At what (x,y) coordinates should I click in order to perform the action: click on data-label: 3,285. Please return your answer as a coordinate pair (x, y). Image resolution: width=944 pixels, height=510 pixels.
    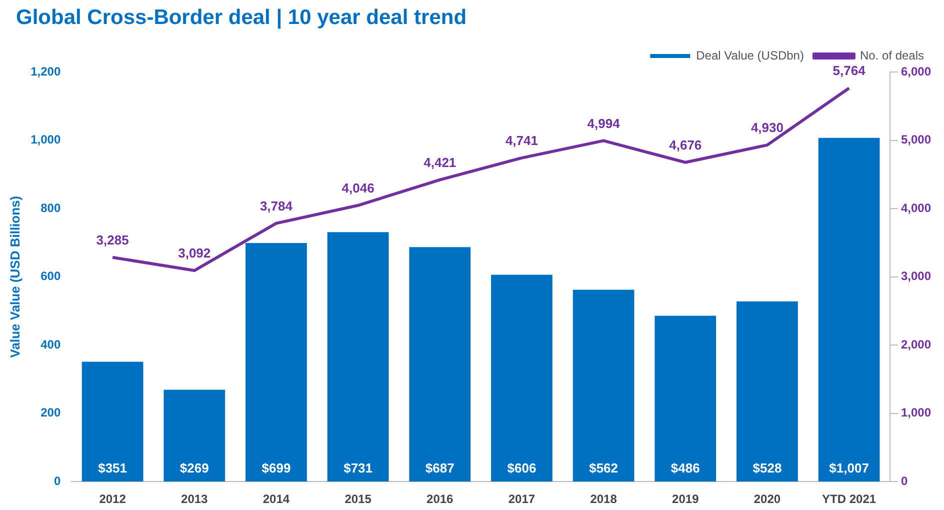
    Looking at the image, I should click on (112, 240).